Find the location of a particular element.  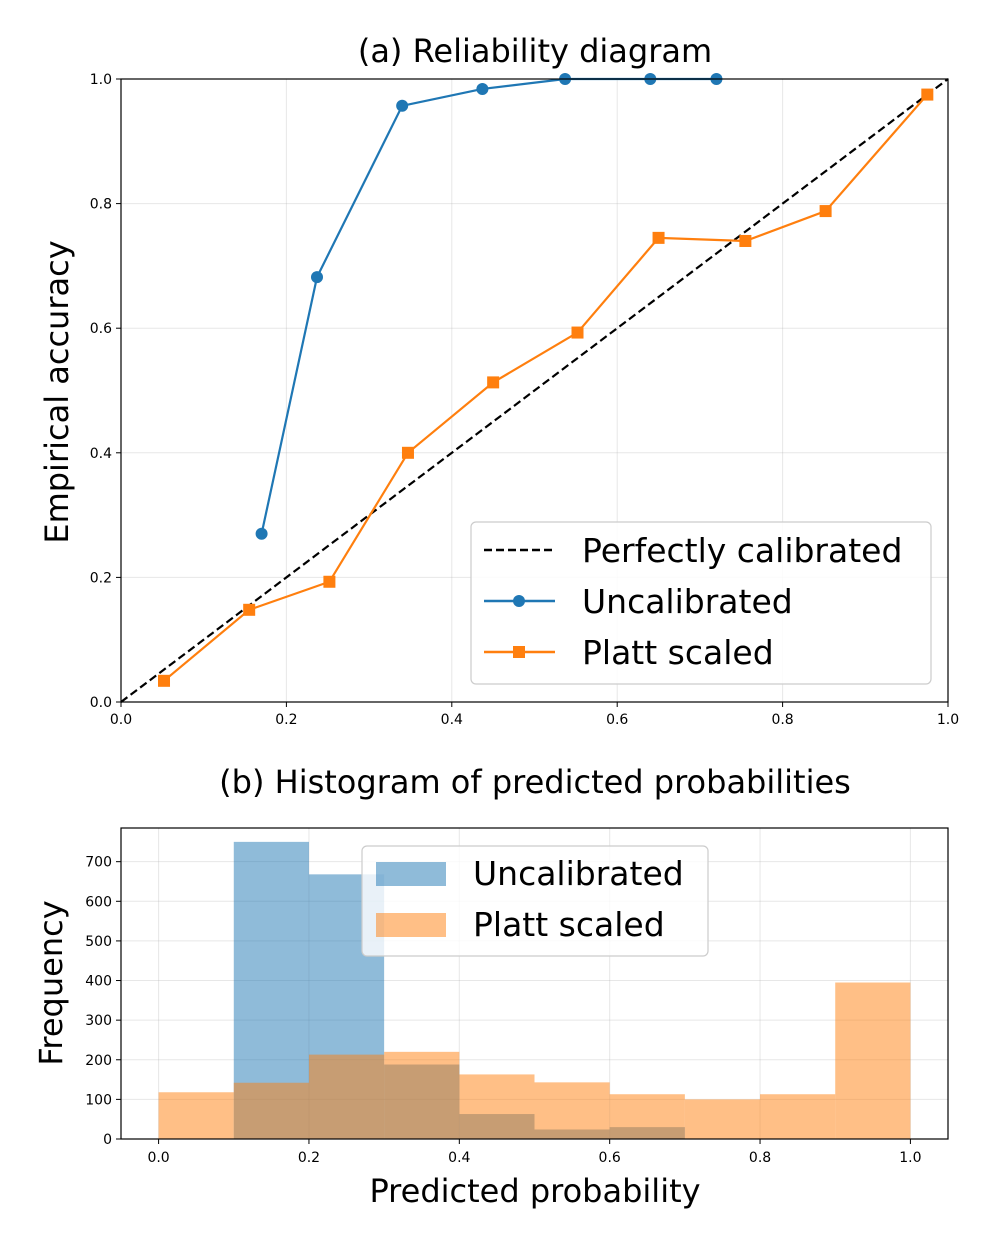

reliability-legend-box is located at coordinates (701, 603).